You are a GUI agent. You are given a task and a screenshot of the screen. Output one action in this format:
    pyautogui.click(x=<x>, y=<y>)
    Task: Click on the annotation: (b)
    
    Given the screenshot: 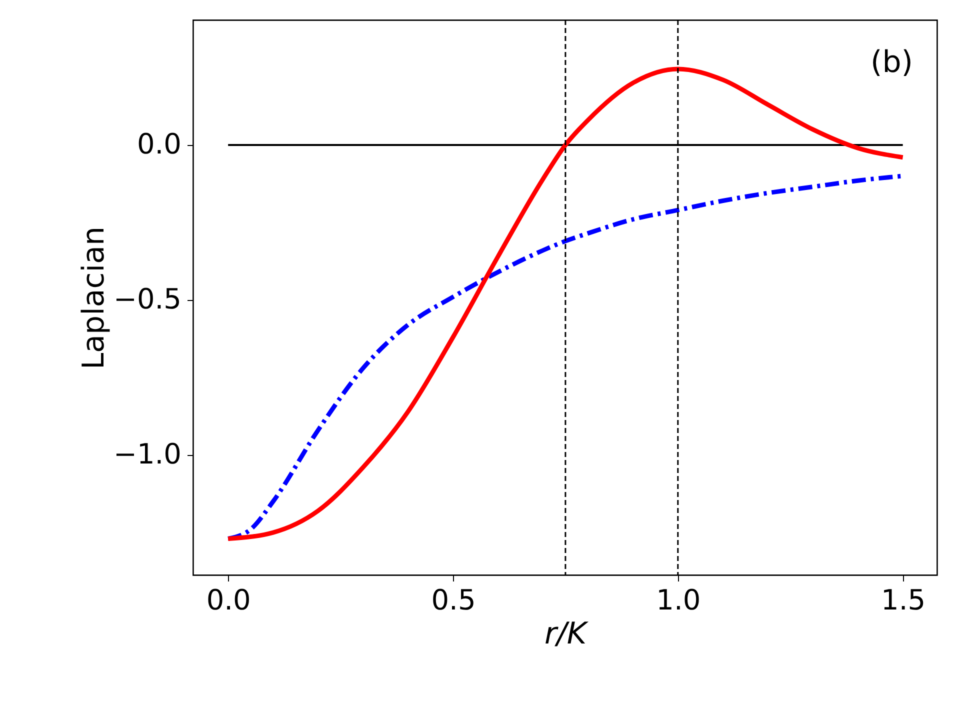 What is the action you would take?
    pyautogui.click(x=891, y=62)
    